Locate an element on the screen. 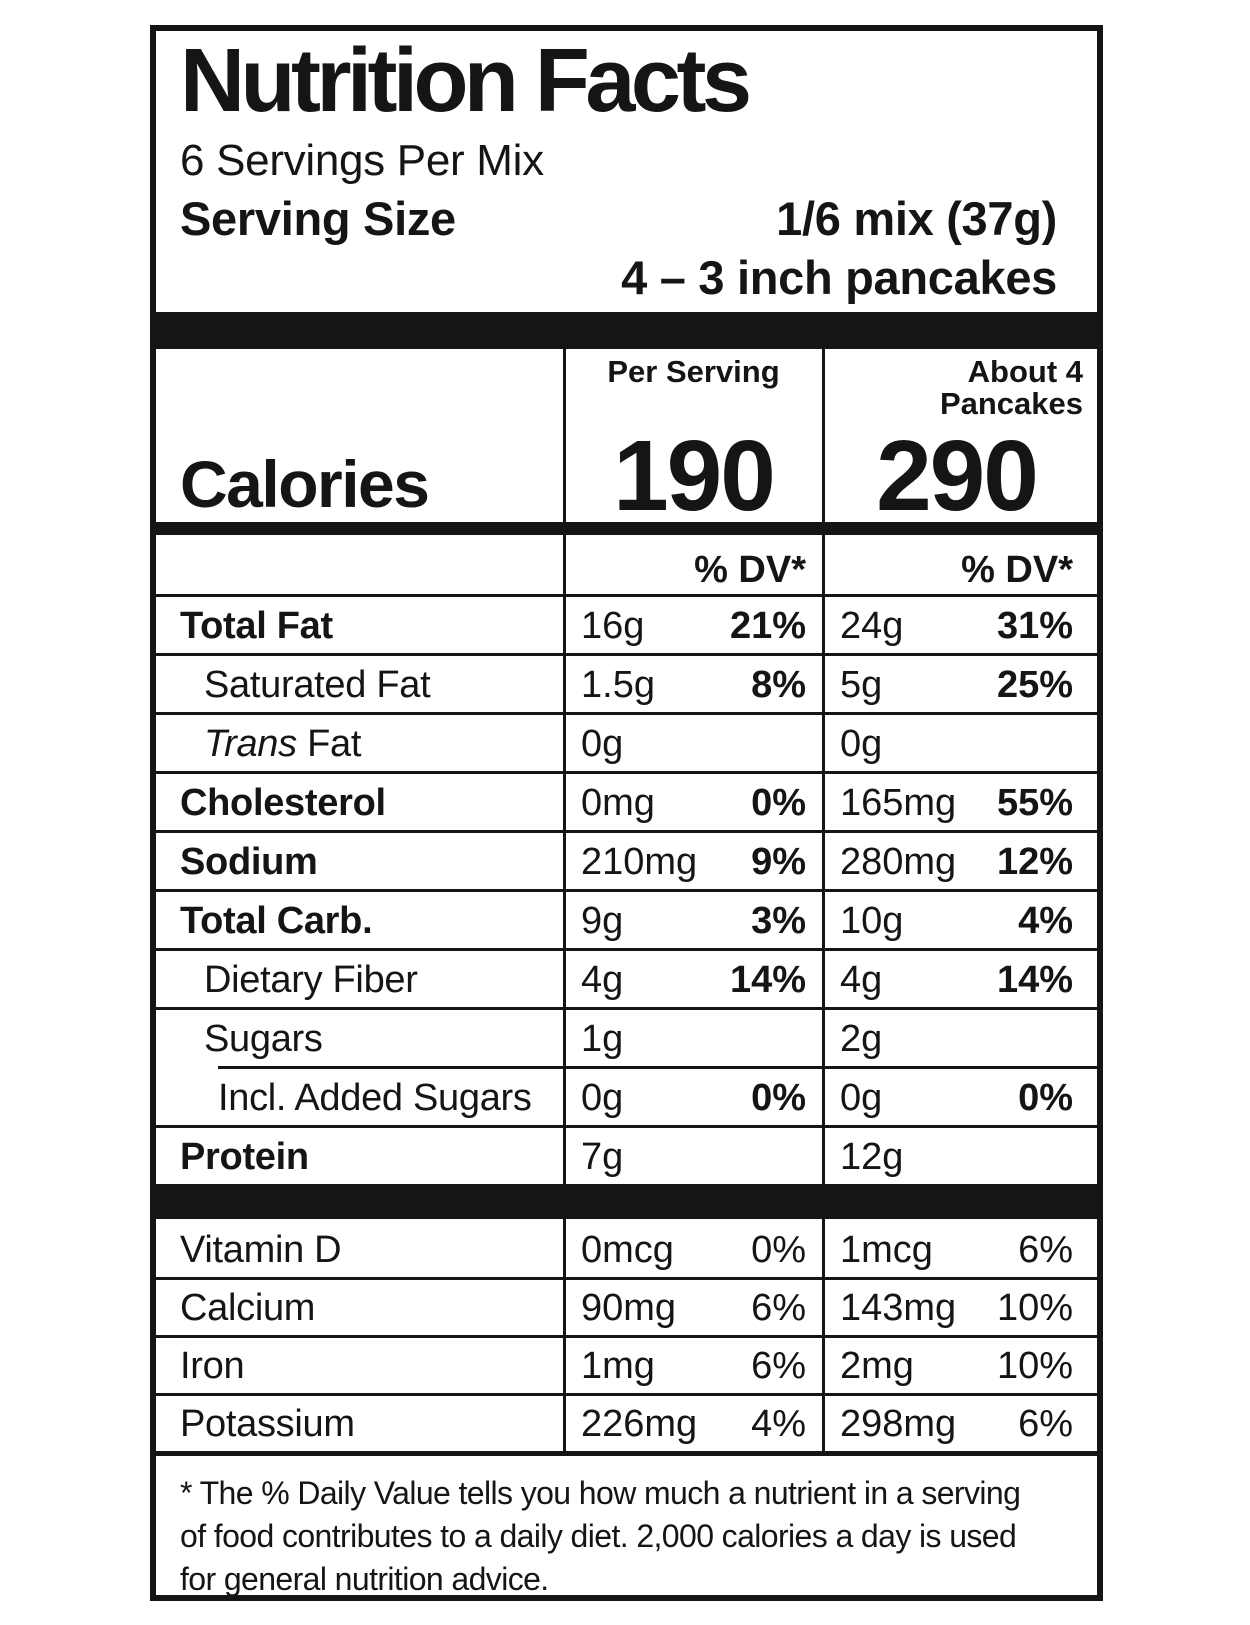 This screenshot has height=1625, width=1250. nutrient-name: Potassium is located at coordinates (359, 1422).